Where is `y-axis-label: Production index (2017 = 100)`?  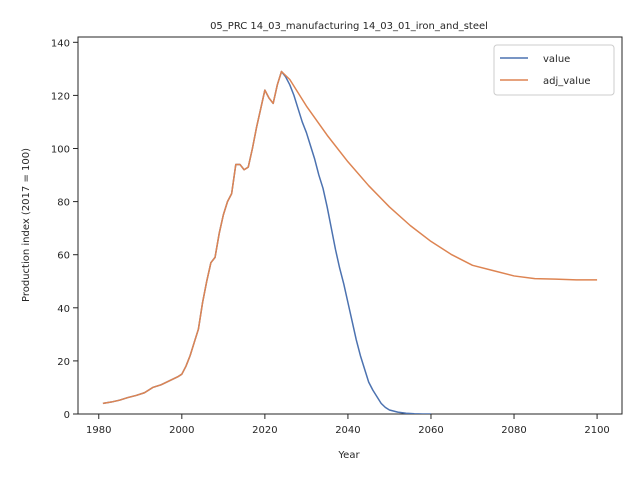
y-axis-label: Production index (2017 = 100) is located at coordinates (26, 225).